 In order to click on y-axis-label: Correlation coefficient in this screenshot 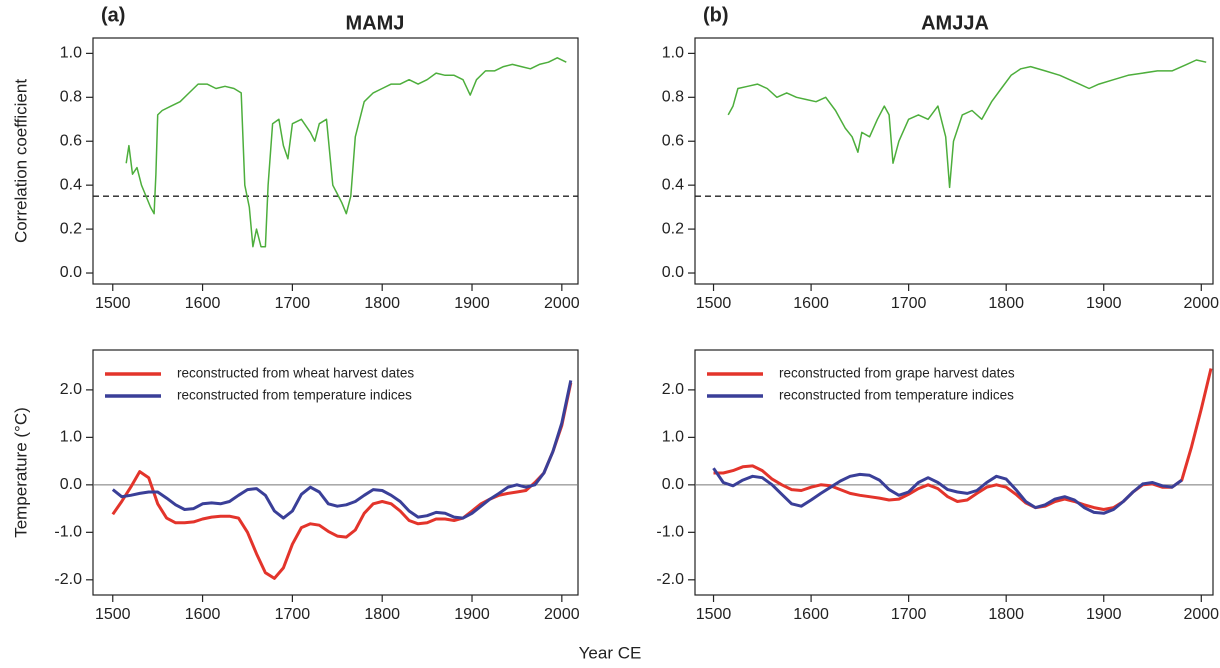, I will do `click(20, 161)`.